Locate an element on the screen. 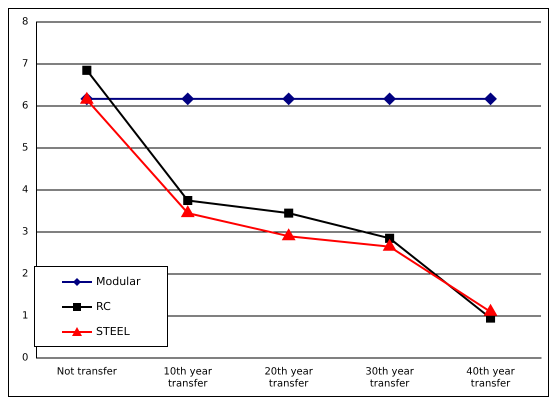 This screenshot has height=405, width=557. y-tick-label: 3 is located at coordinates (25, 232).